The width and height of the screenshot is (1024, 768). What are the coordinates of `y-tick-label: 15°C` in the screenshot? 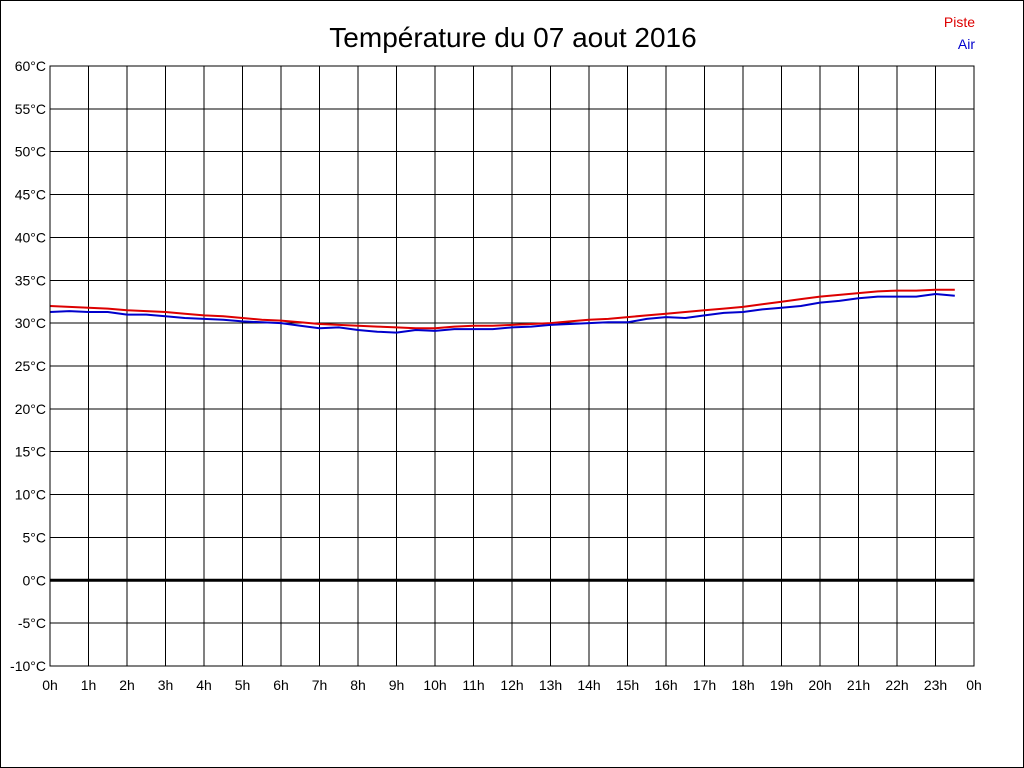 It's located at (30, 452).